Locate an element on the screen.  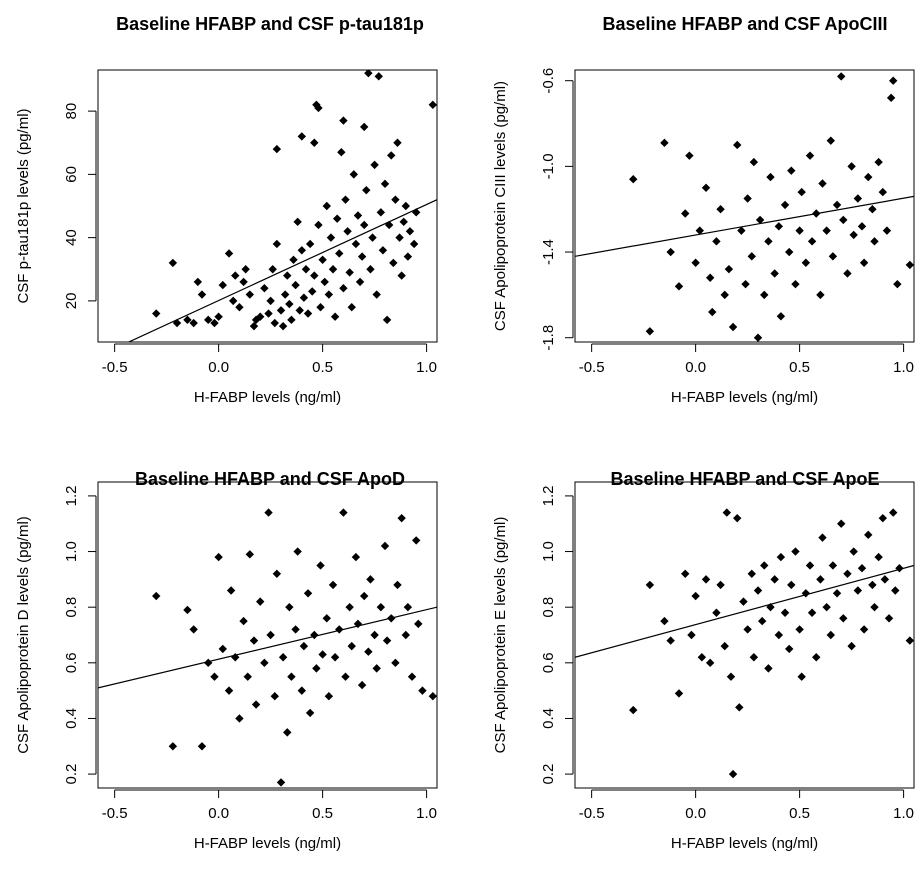
y-tick-label: 20 is located at coordinates (71, 301).